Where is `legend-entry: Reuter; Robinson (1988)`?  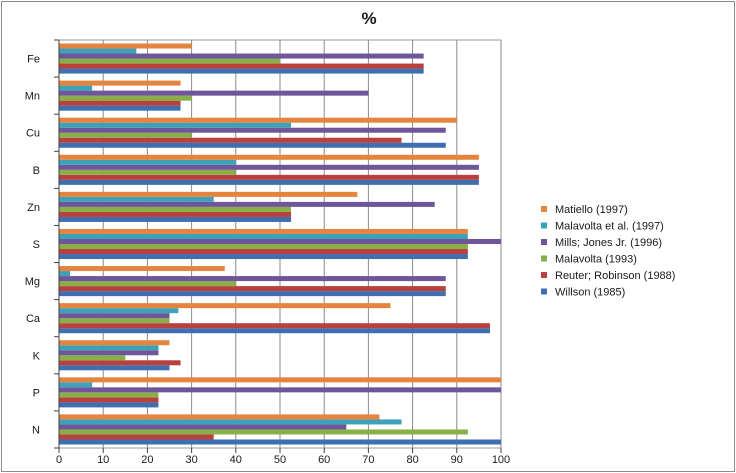 legend-entry: Reuter; Robinson (1988) is located at coordinates (615, 276).